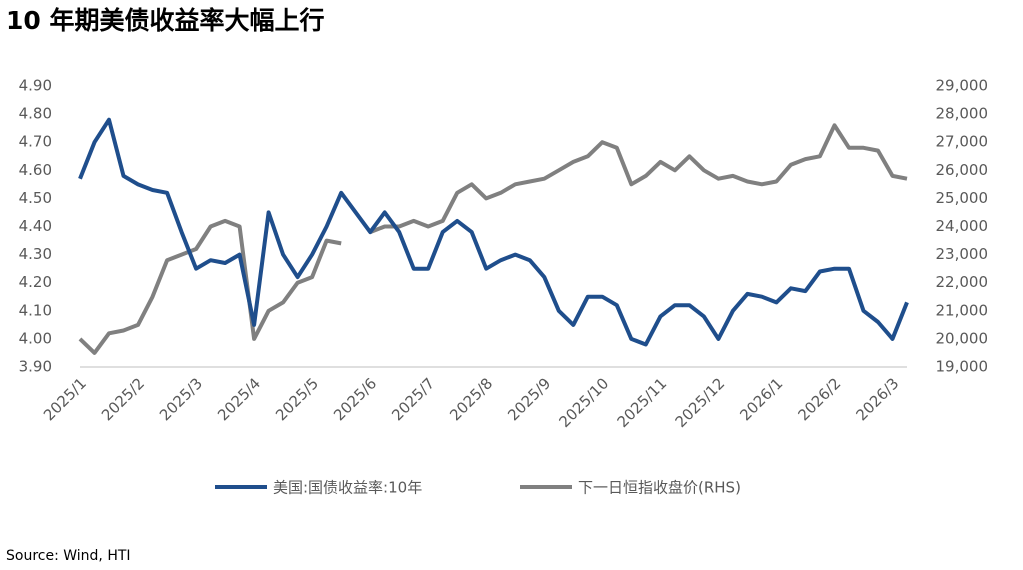 The height and width of the screenshot is (570, 1023). Describe the element at coordinates (35, 198) in the screenshot. I see `y-tick-label: 4.50` at that location.